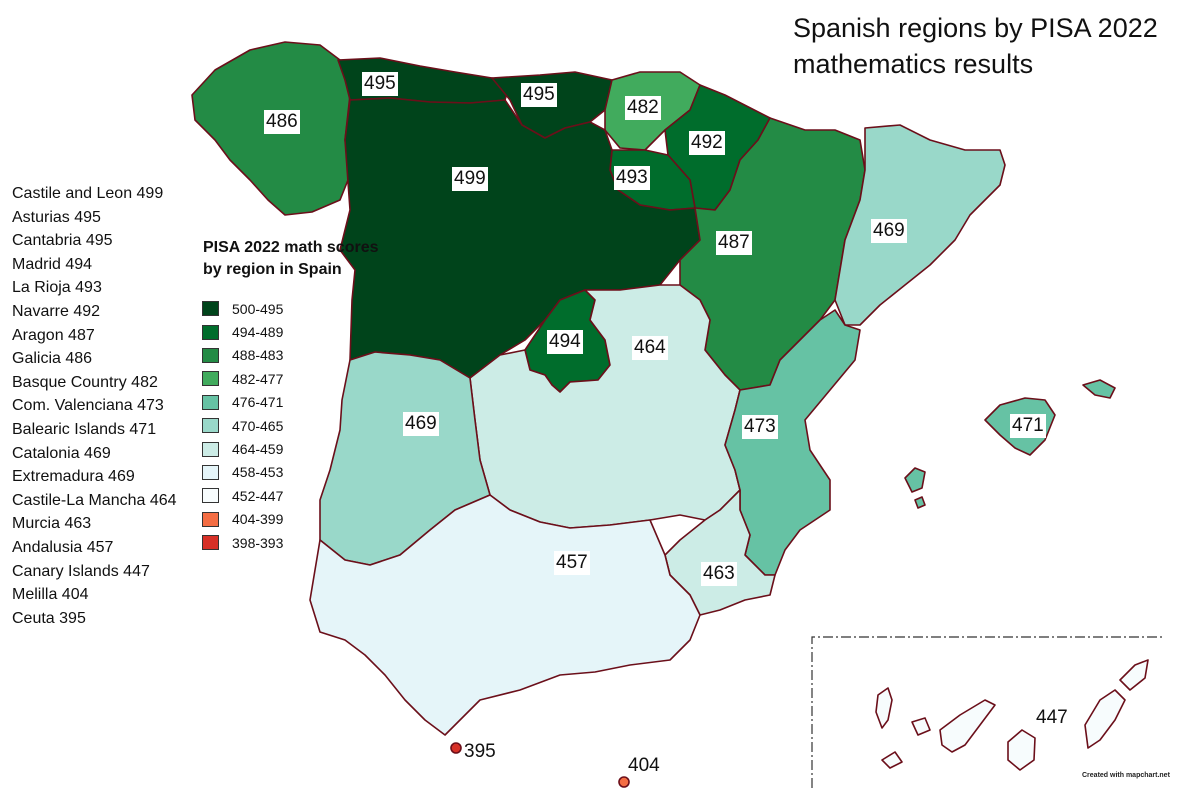  Describe the element at coordinates (258, 308) in the screenshot. I see `legend-label: 500-495` at that location.